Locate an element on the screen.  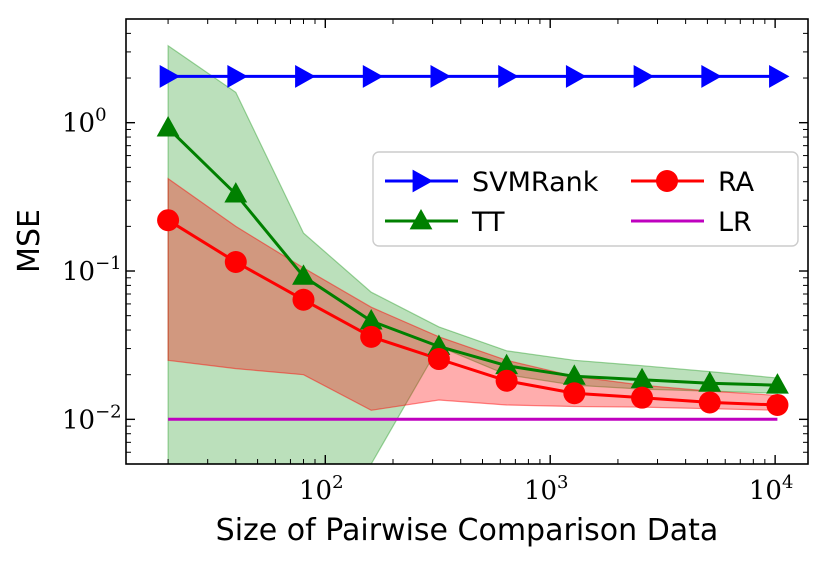
legend-label-svmrank: SVMRank is located at coordinates (535, 182).